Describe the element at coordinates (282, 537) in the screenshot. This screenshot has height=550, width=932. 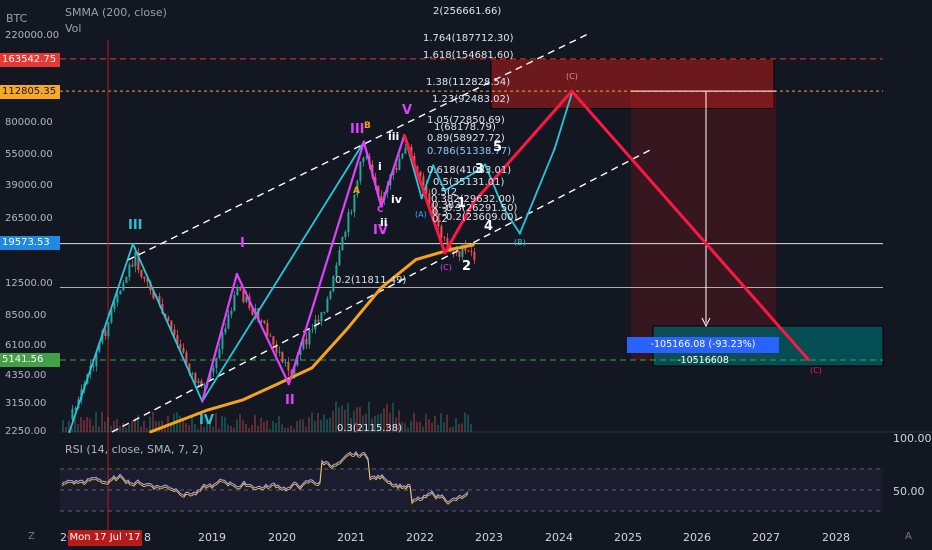
I see `time-tick: 2020` at that location.